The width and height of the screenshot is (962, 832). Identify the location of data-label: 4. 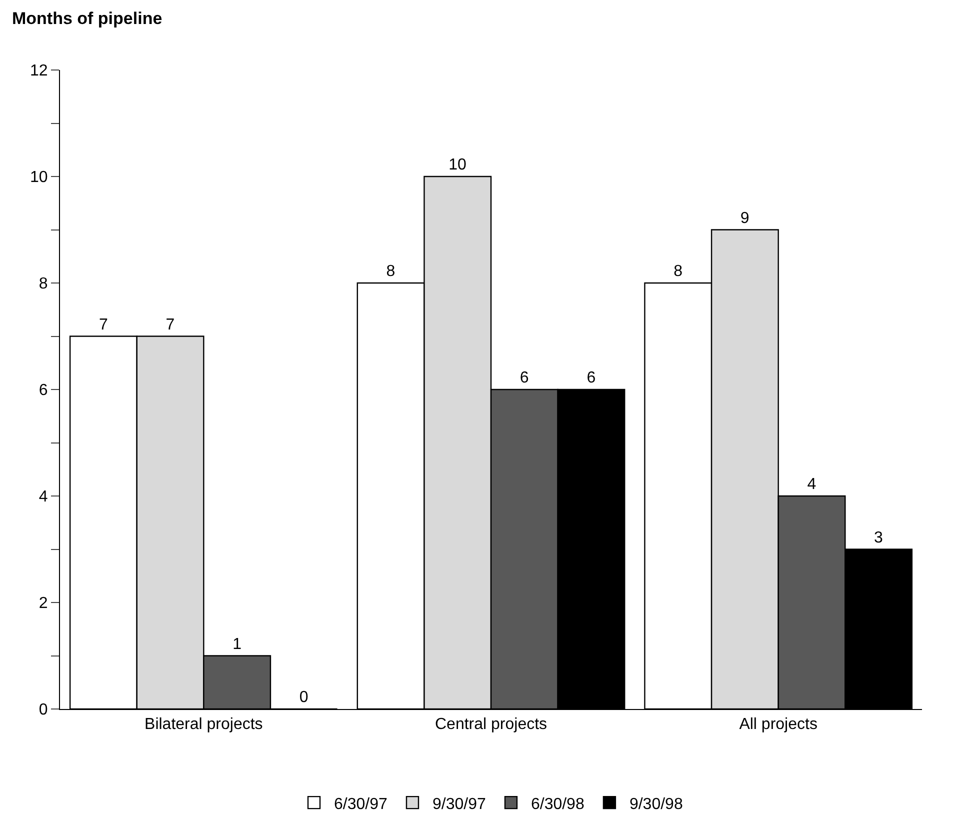
(811, 484).